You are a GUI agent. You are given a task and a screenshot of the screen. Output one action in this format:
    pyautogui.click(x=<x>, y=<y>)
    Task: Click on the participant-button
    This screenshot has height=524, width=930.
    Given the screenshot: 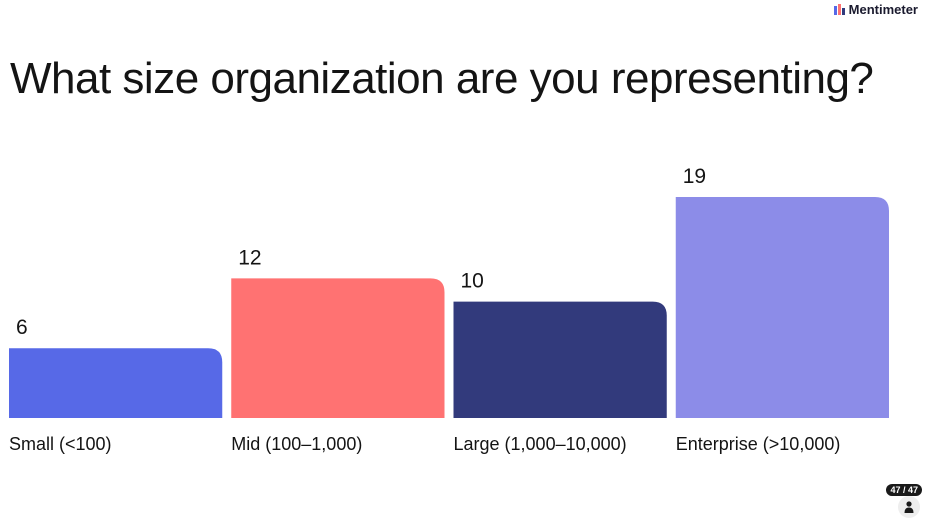 What is the action you would take?
    pyautogui.click(x=909, y=507)
    